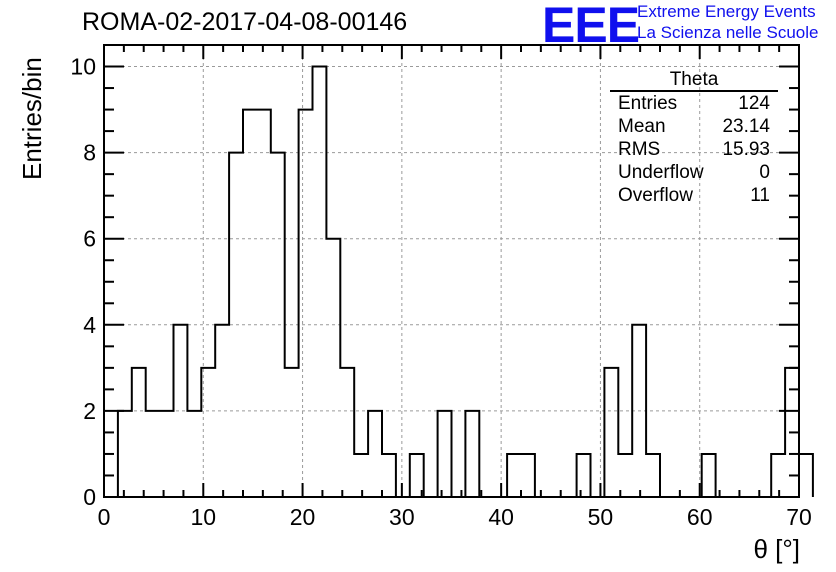  What do you see at coordinates (694, 126) in the screenshot?
I see `stats-row-mean: Mean 23.14` at bounding box center [694, 126].